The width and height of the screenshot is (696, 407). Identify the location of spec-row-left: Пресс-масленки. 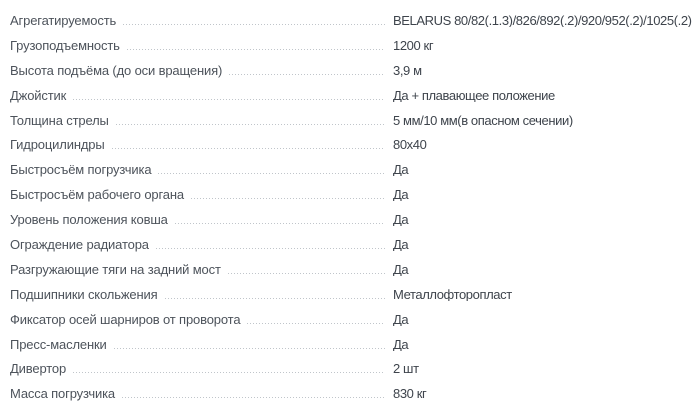
(201, 344).